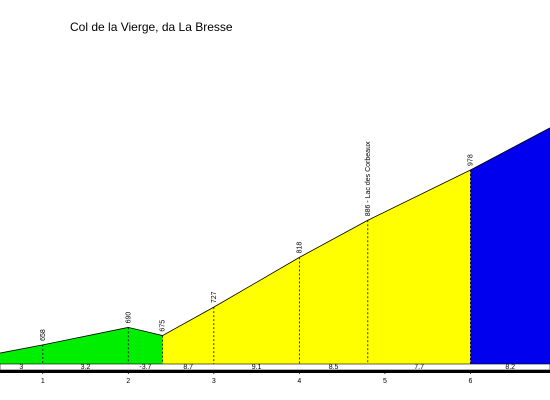 This screenshot has height=400, width=550. I want to click on gradient-label: -3.7, so click(145, 367).